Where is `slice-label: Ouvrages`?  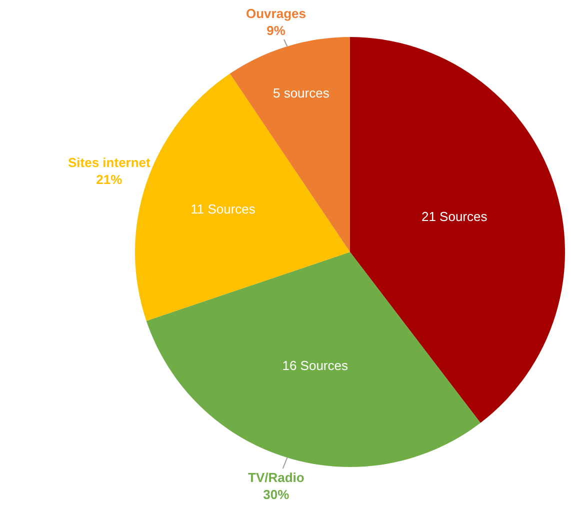 slice-label: Ouvrages is located at coordinates (276, 13).